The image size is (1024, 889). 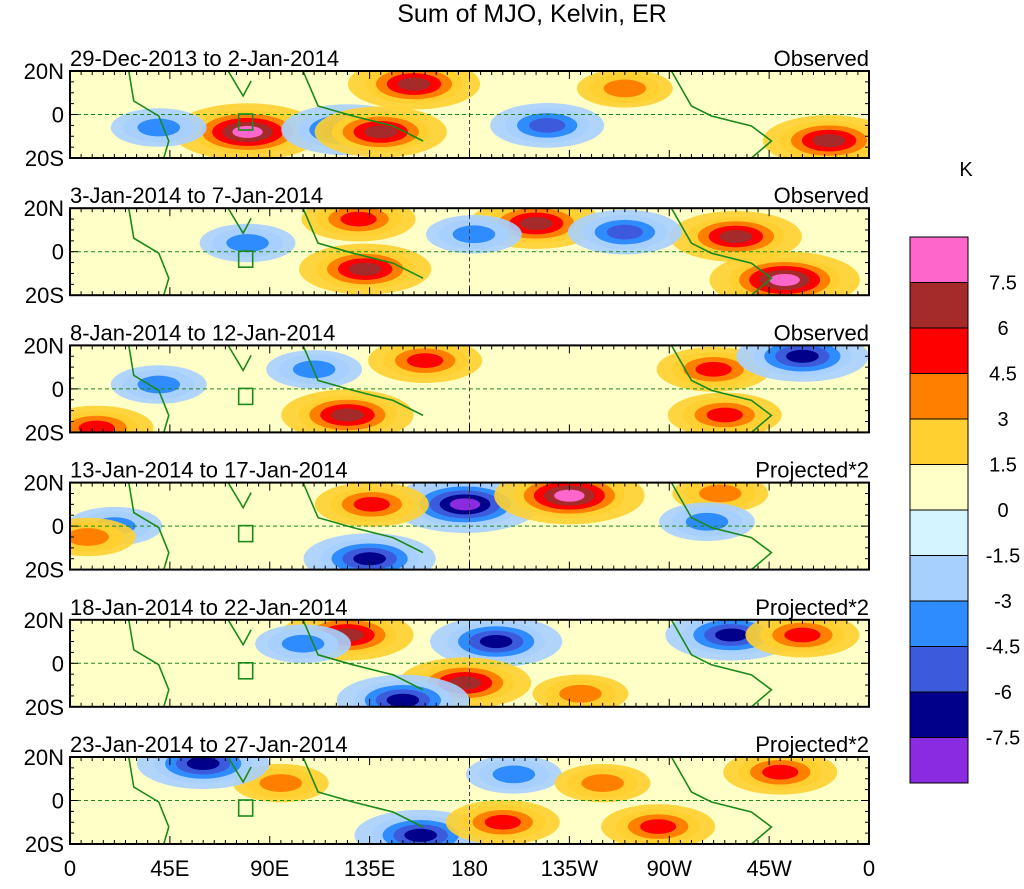 I want to click on panel-period: 23-Jan-2014 to 27-Jan-2014, so click(x=209, y=744).